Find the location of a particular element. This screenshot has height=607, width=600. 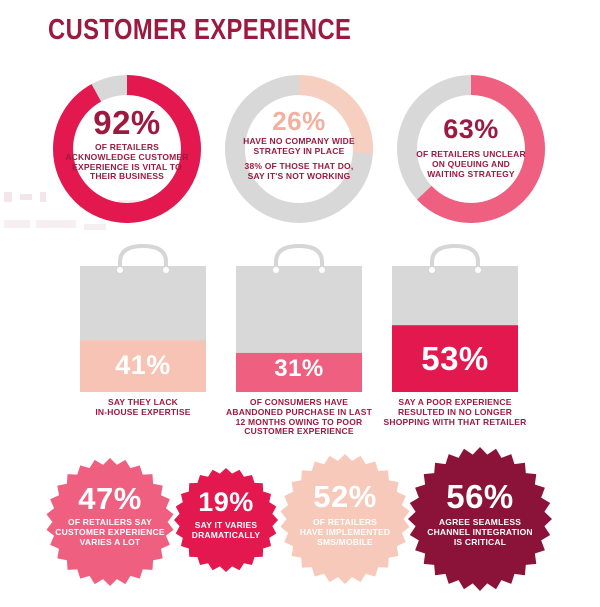

caption-line: OF RETAILERS UNCLEAR is located at coordinates (471, 154).